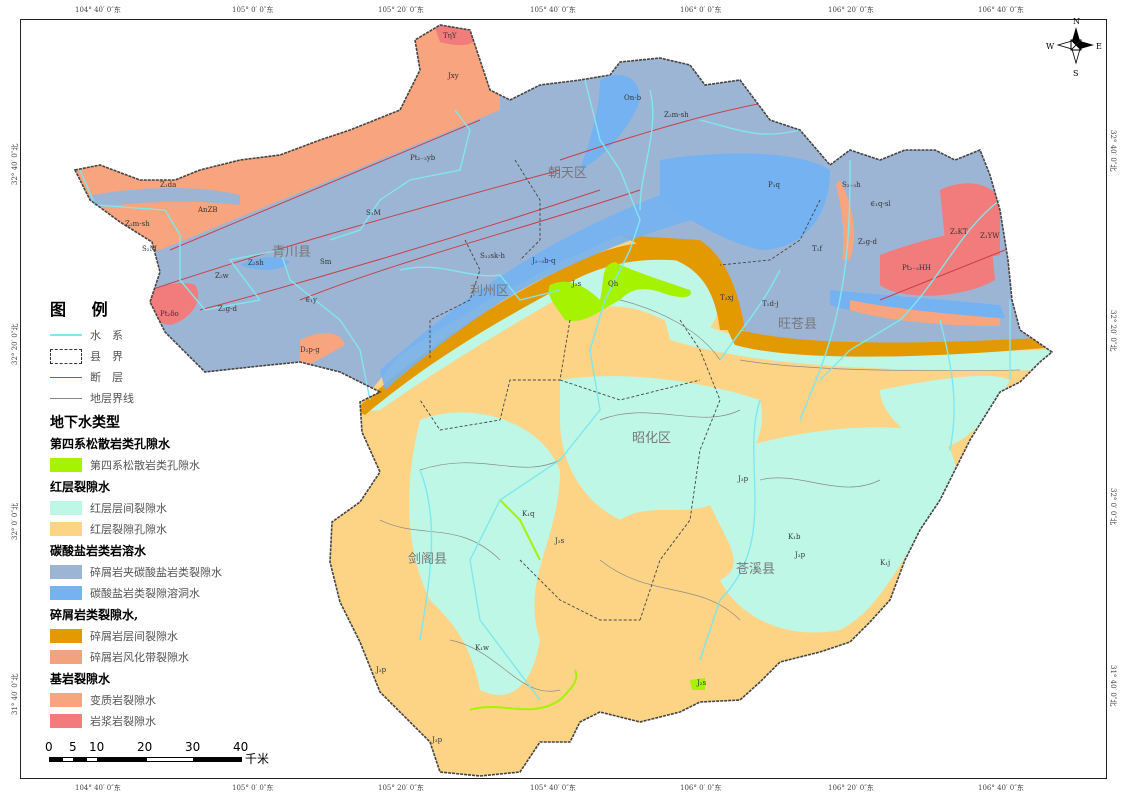 This screenshot has width=1121, height=793. What do you see at coordinates (165, 656) in the screenshot?
I see `legend-item: 碎屑岩风化带裂隙水` at bounding box center [165, 656].